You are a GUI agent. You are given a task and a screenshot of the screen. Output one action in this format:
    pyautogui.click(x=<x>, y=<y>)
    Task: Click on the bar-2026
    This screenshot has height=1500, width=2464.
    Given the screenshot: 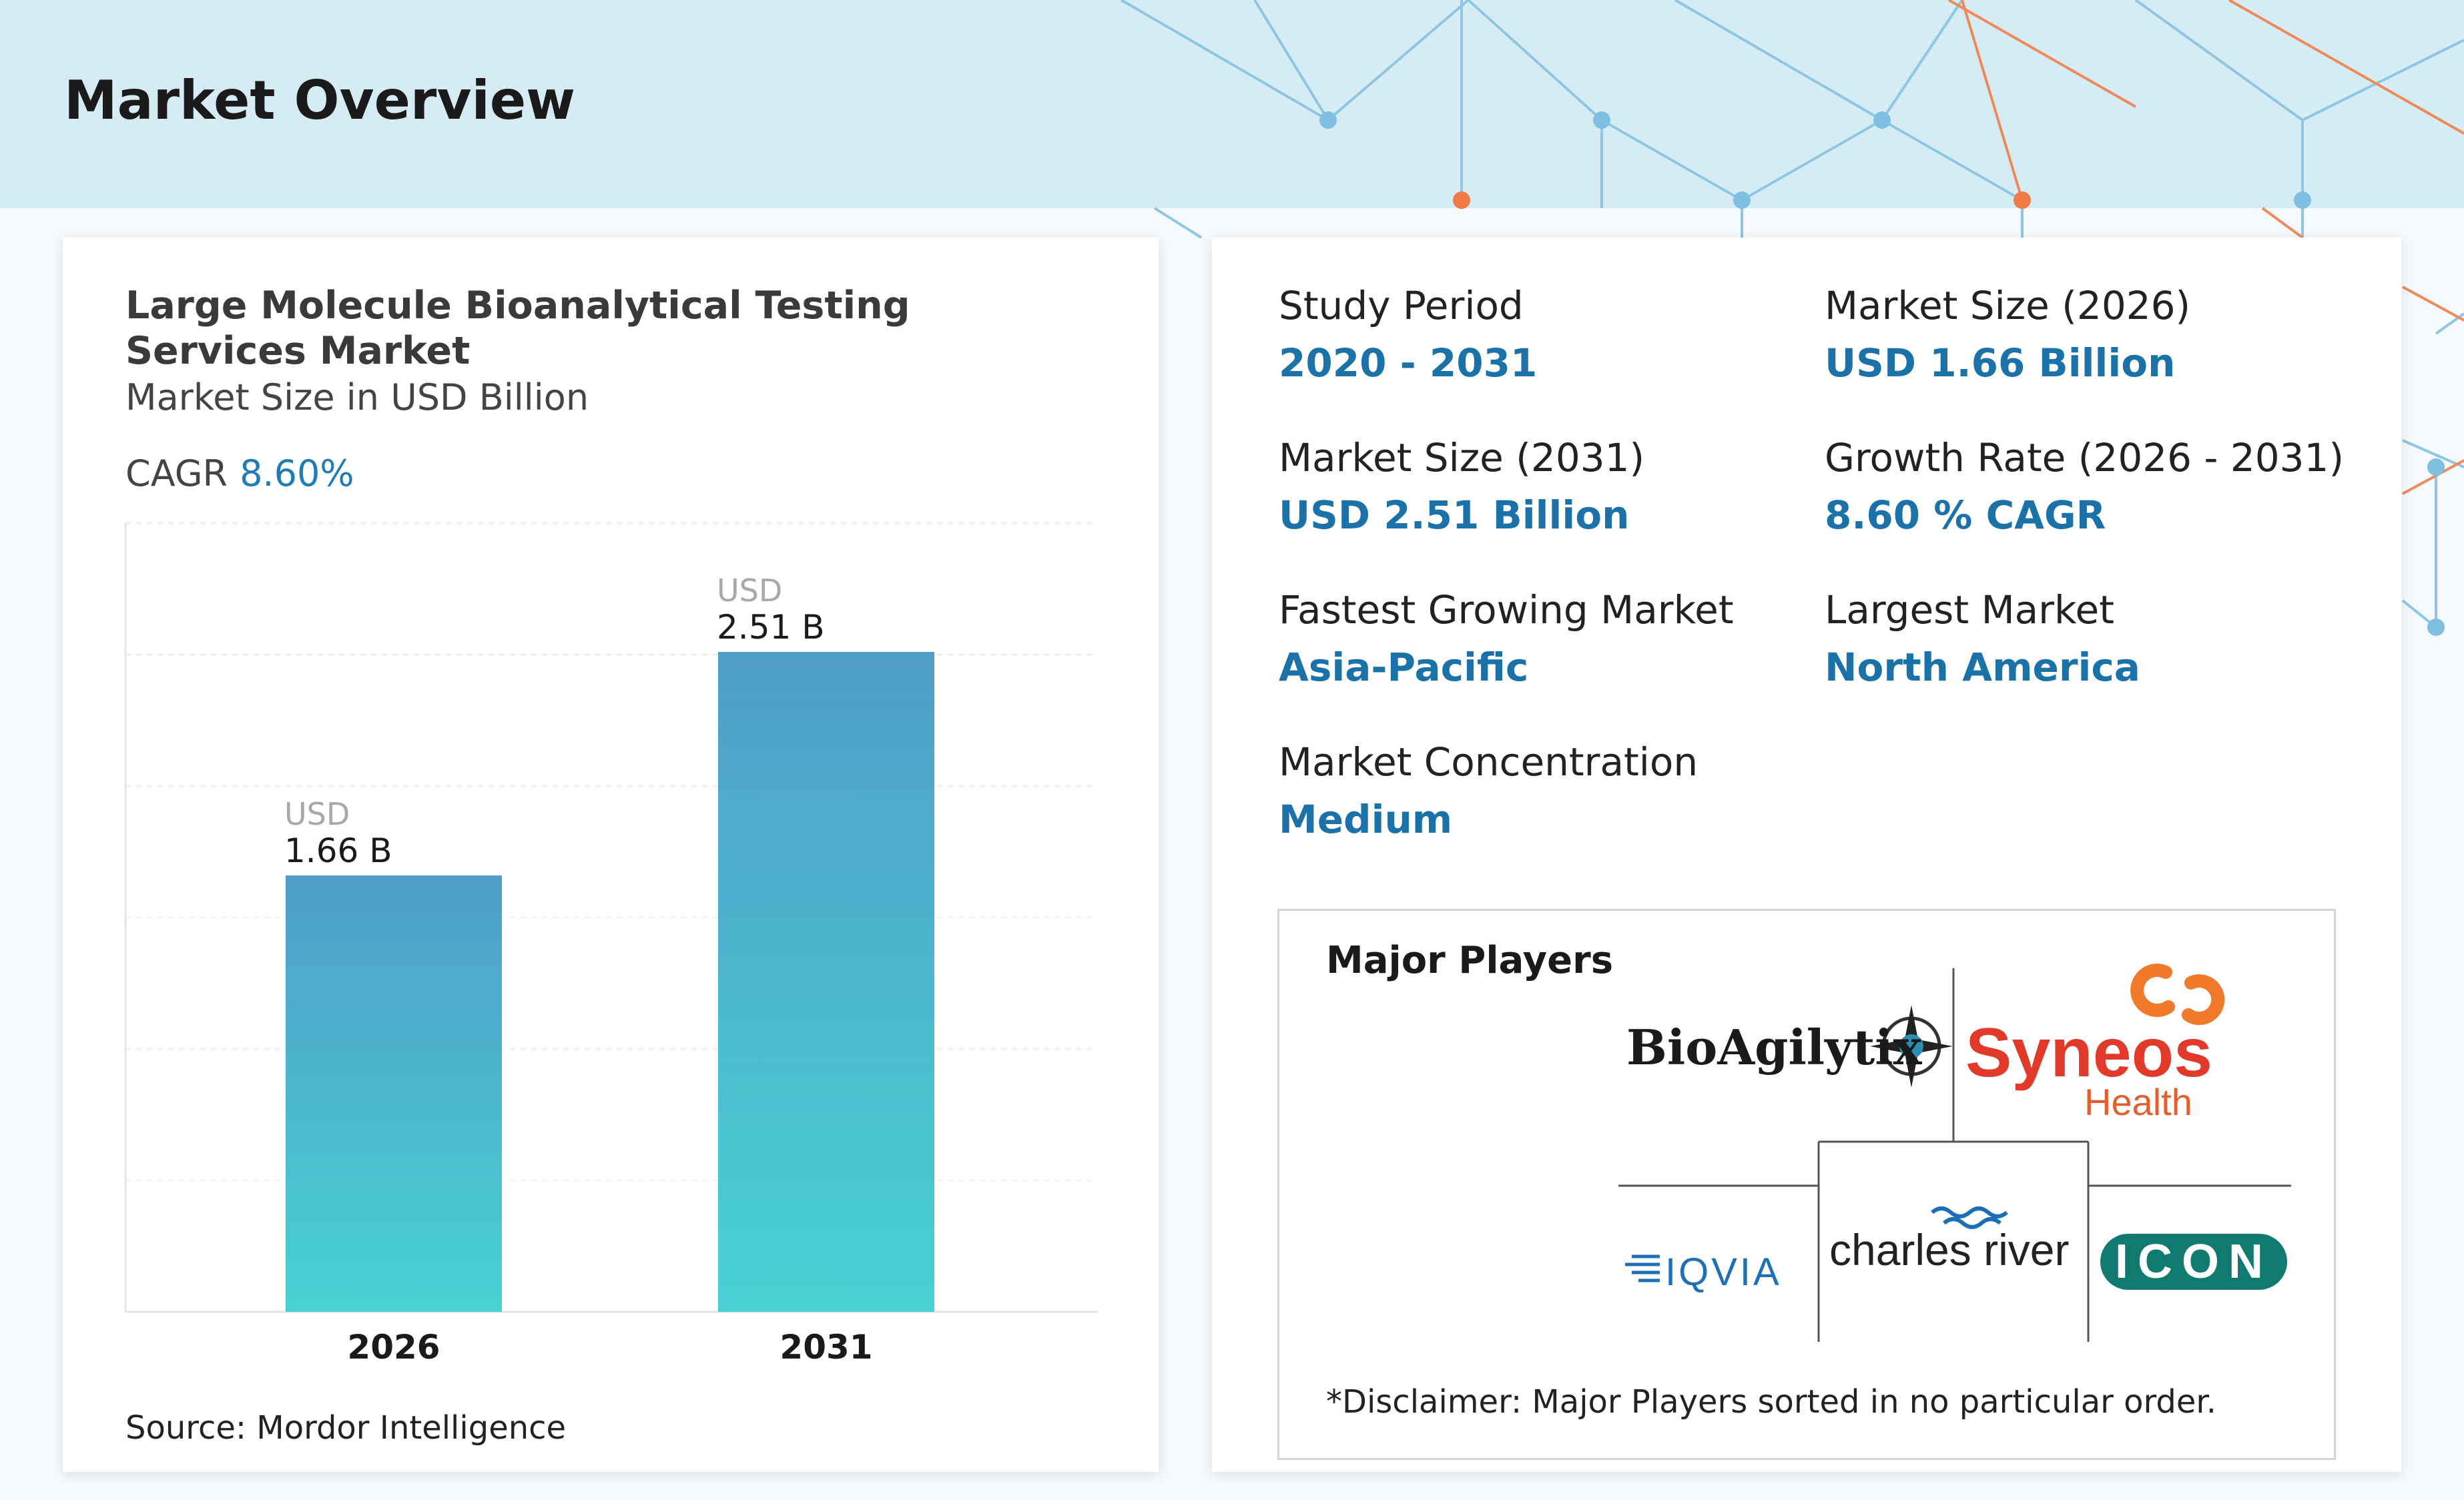 What is the action you would take?
    pyautogui.click(x=394, y=1093)
    